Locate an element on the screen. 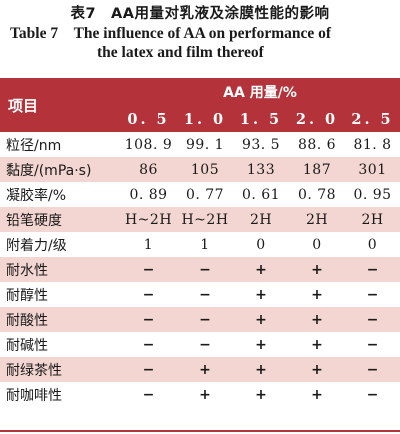 The width and height of the screenshot is (400, 434). table-cell: 88. 6 is located at coordinates (317, 144).